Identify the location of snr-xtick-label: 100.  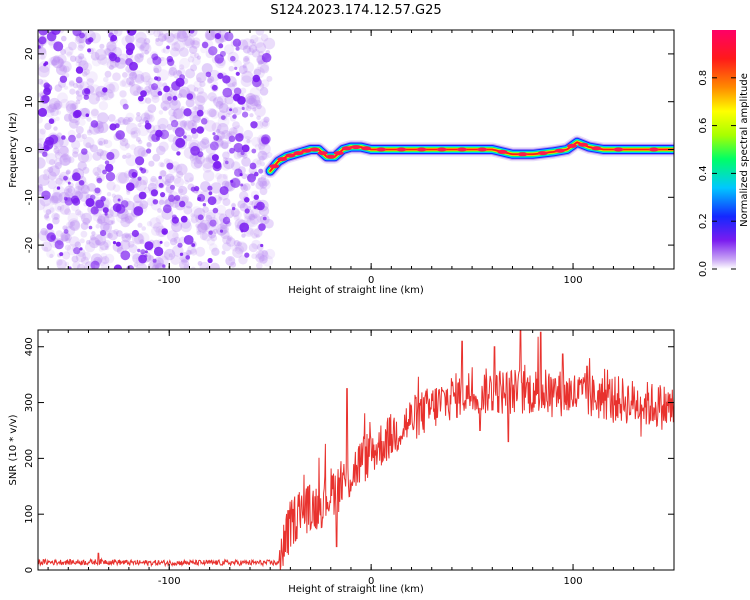
(573, 581).